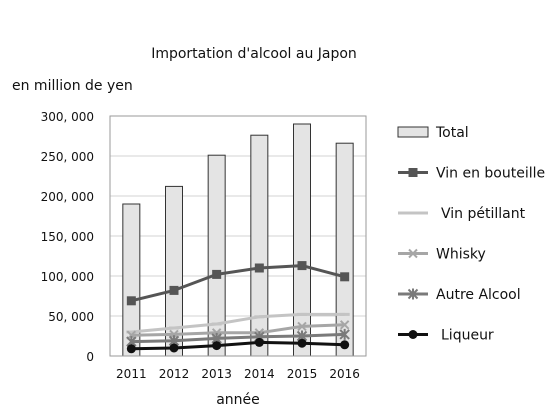 The width and height of the screenshot is (552, 419). Describe the element at coordinates (461, 255) in the screenshot. I see `legend-label: Whisky` at that location.